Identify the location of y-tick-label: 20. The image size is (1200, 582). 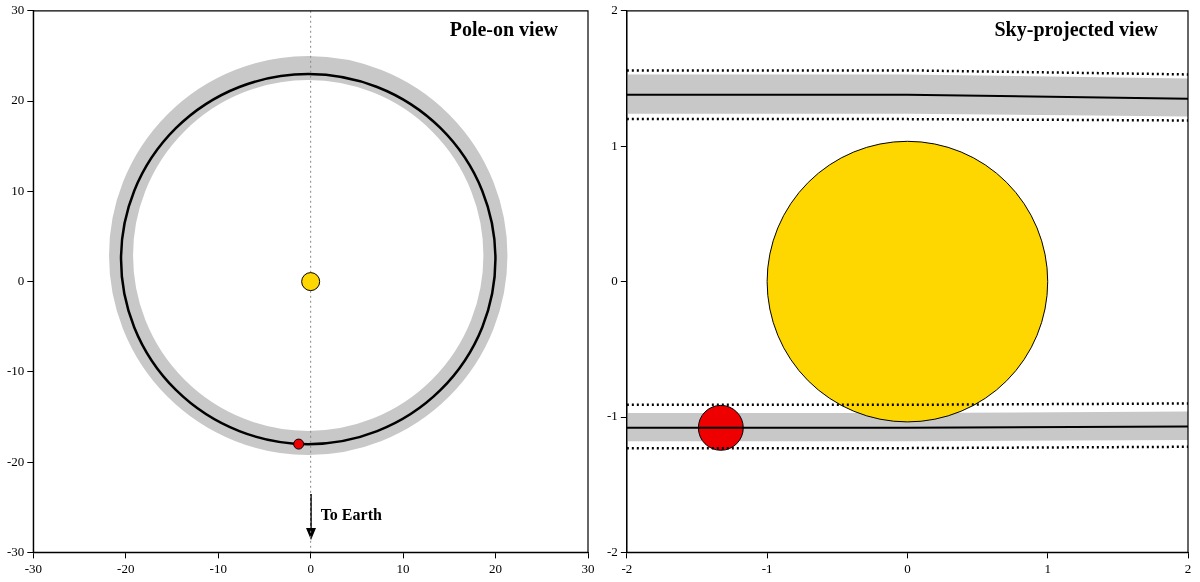
(18, 100).